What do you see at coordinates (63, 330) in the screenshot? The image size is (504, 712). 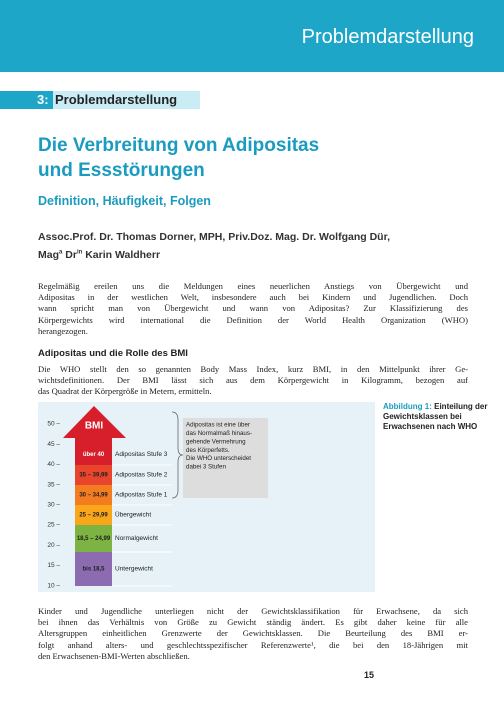 I see `text-line: herangezogen.` at bounding box center [63, 330].